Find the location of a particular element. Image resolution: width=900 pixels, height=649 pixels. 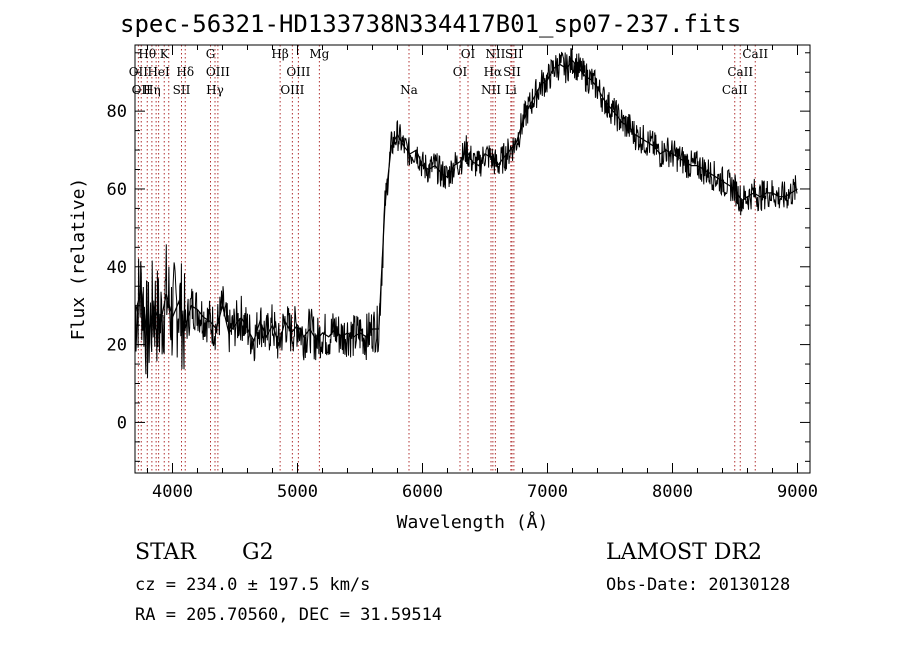

y-tick-label: 20 is located at coordinates (117, 346).